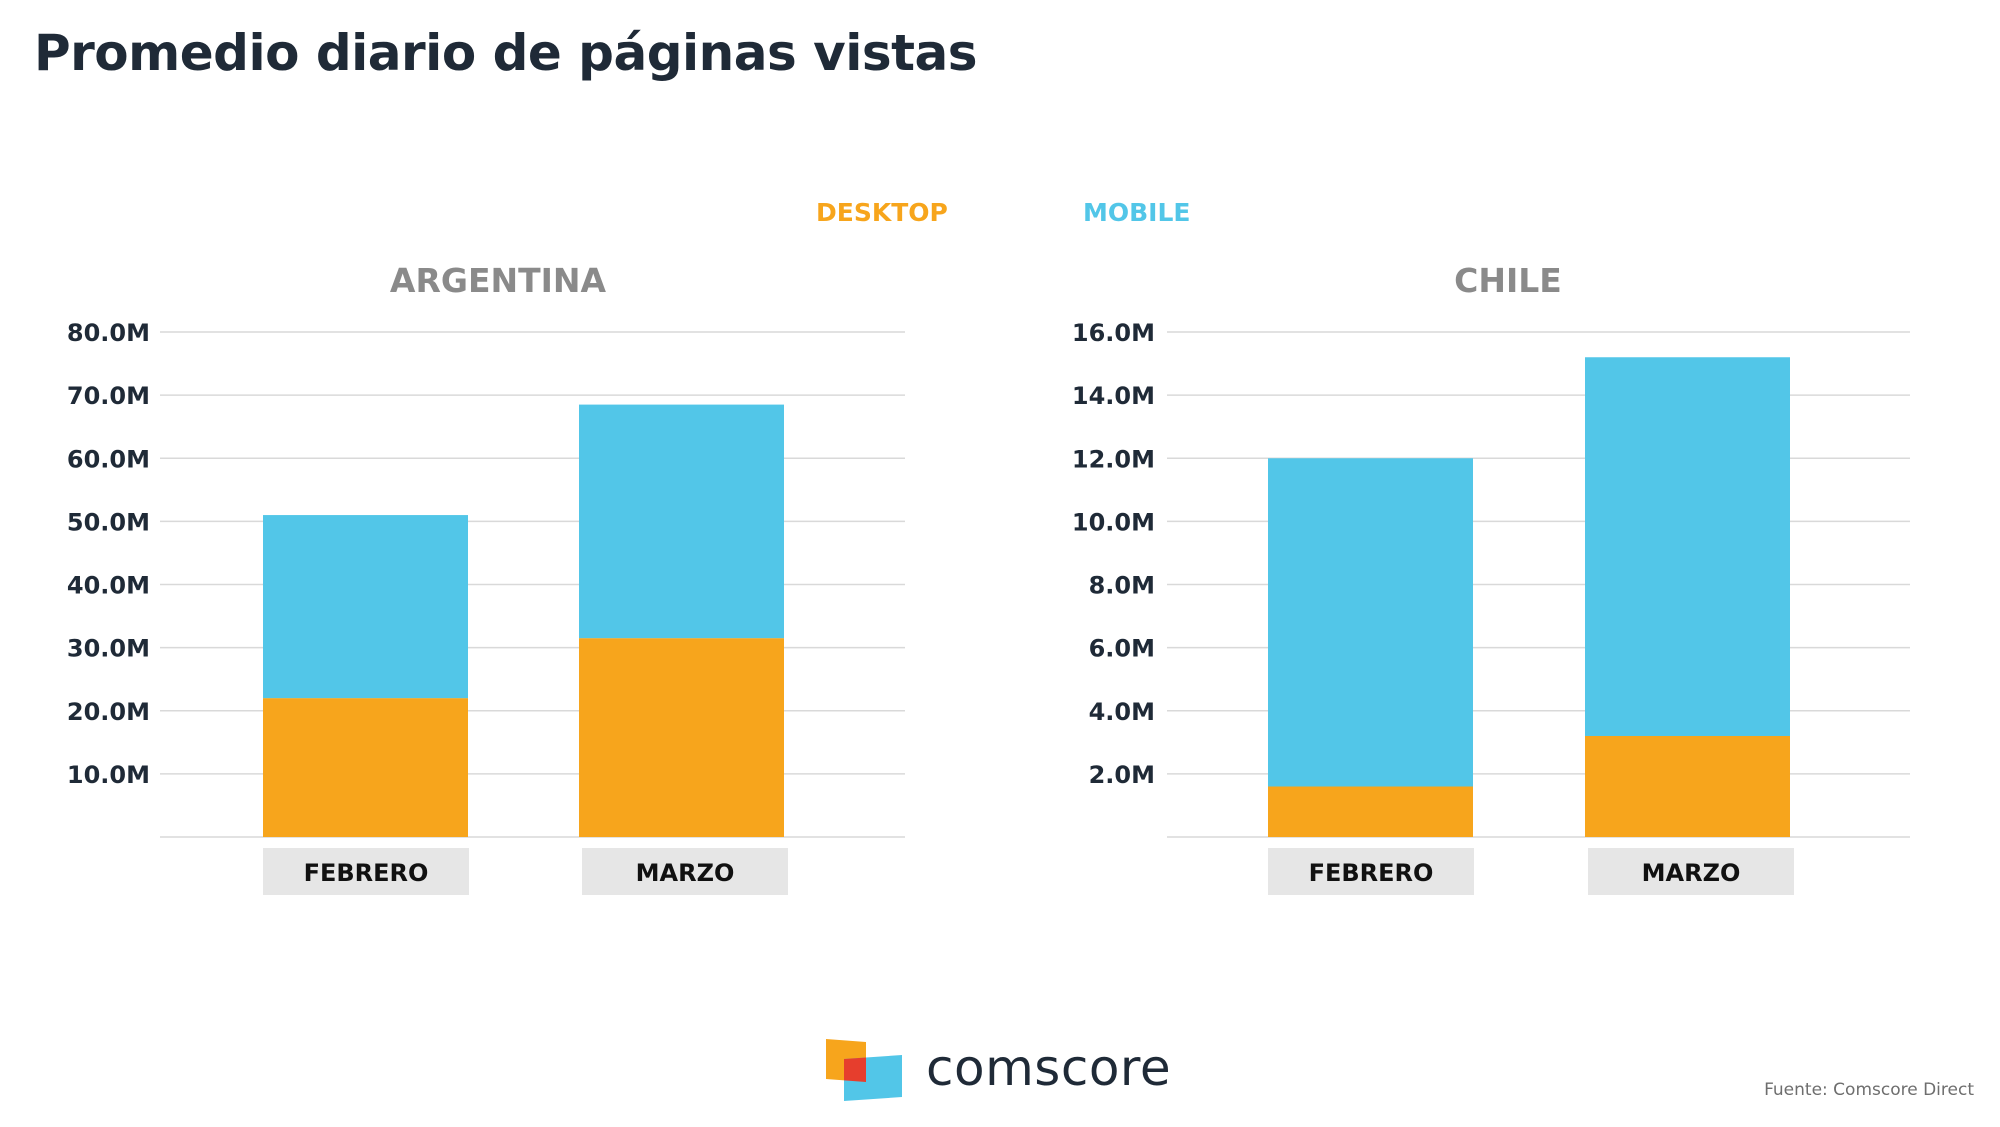 Image resolution: width=2000 pixels, height=1127 pixels. I want to click on y-tick-label: 70.0M, so click(108, 396).